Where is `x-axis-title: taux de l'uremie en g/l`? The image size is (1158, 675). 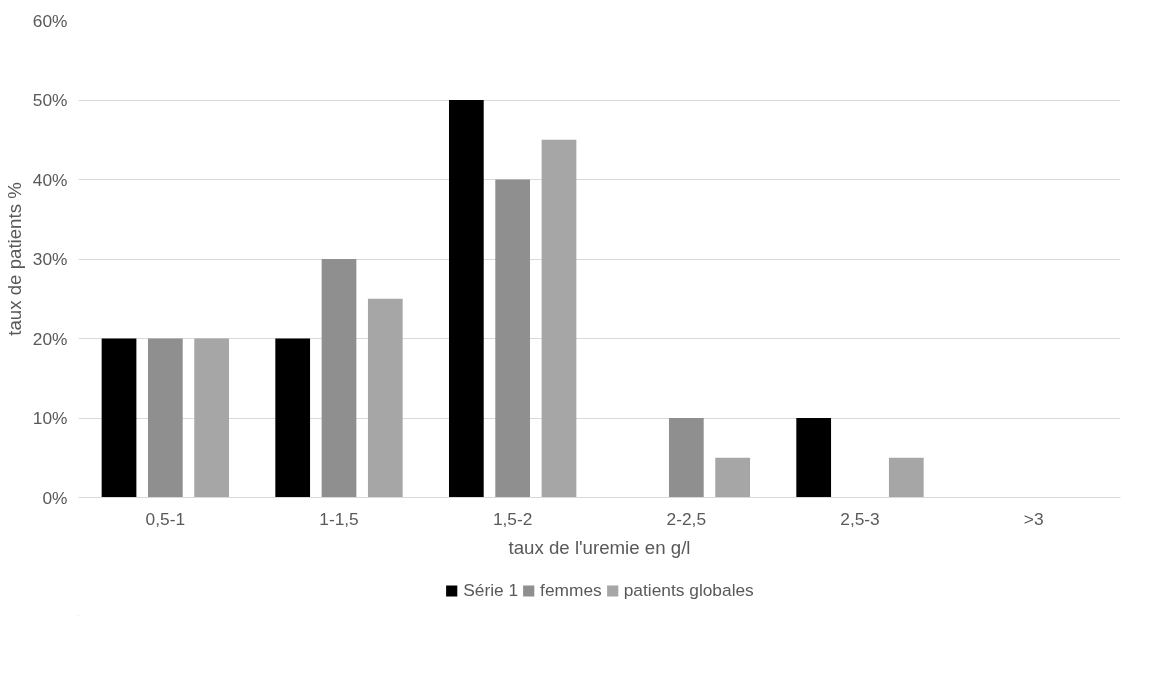
x-axis-title: taux de l'uremie en g/l is located at coordinates (599, 547).